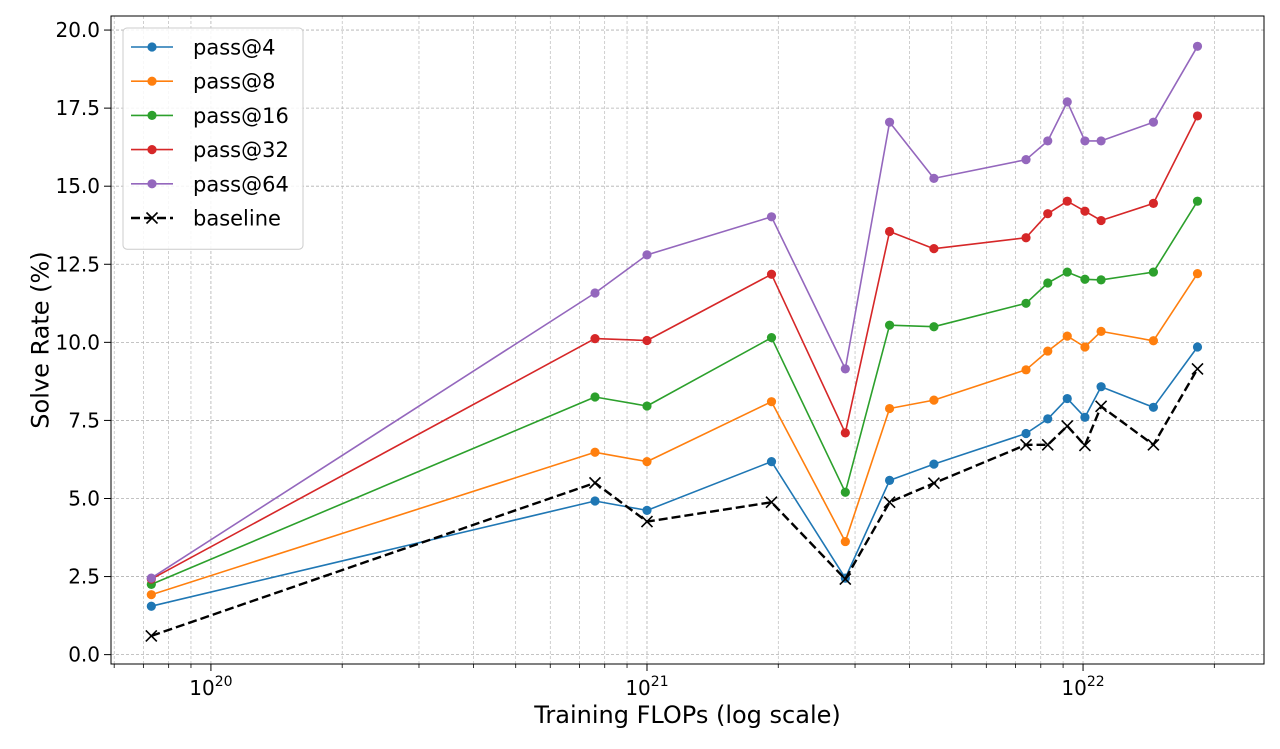 The image size is (1280, 749). Describe the element at coordinates (77, 108) in the screenshot. I see `y-tick-label: 17.5` at that location.